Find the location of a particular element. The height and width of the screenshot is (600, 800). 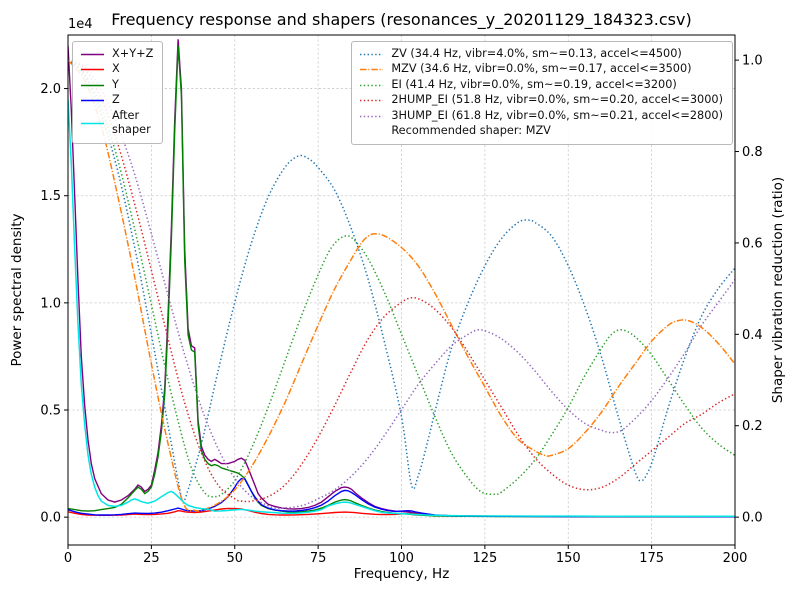

y-right-tick-label: 0.6 is located at coordinates (752, 243).